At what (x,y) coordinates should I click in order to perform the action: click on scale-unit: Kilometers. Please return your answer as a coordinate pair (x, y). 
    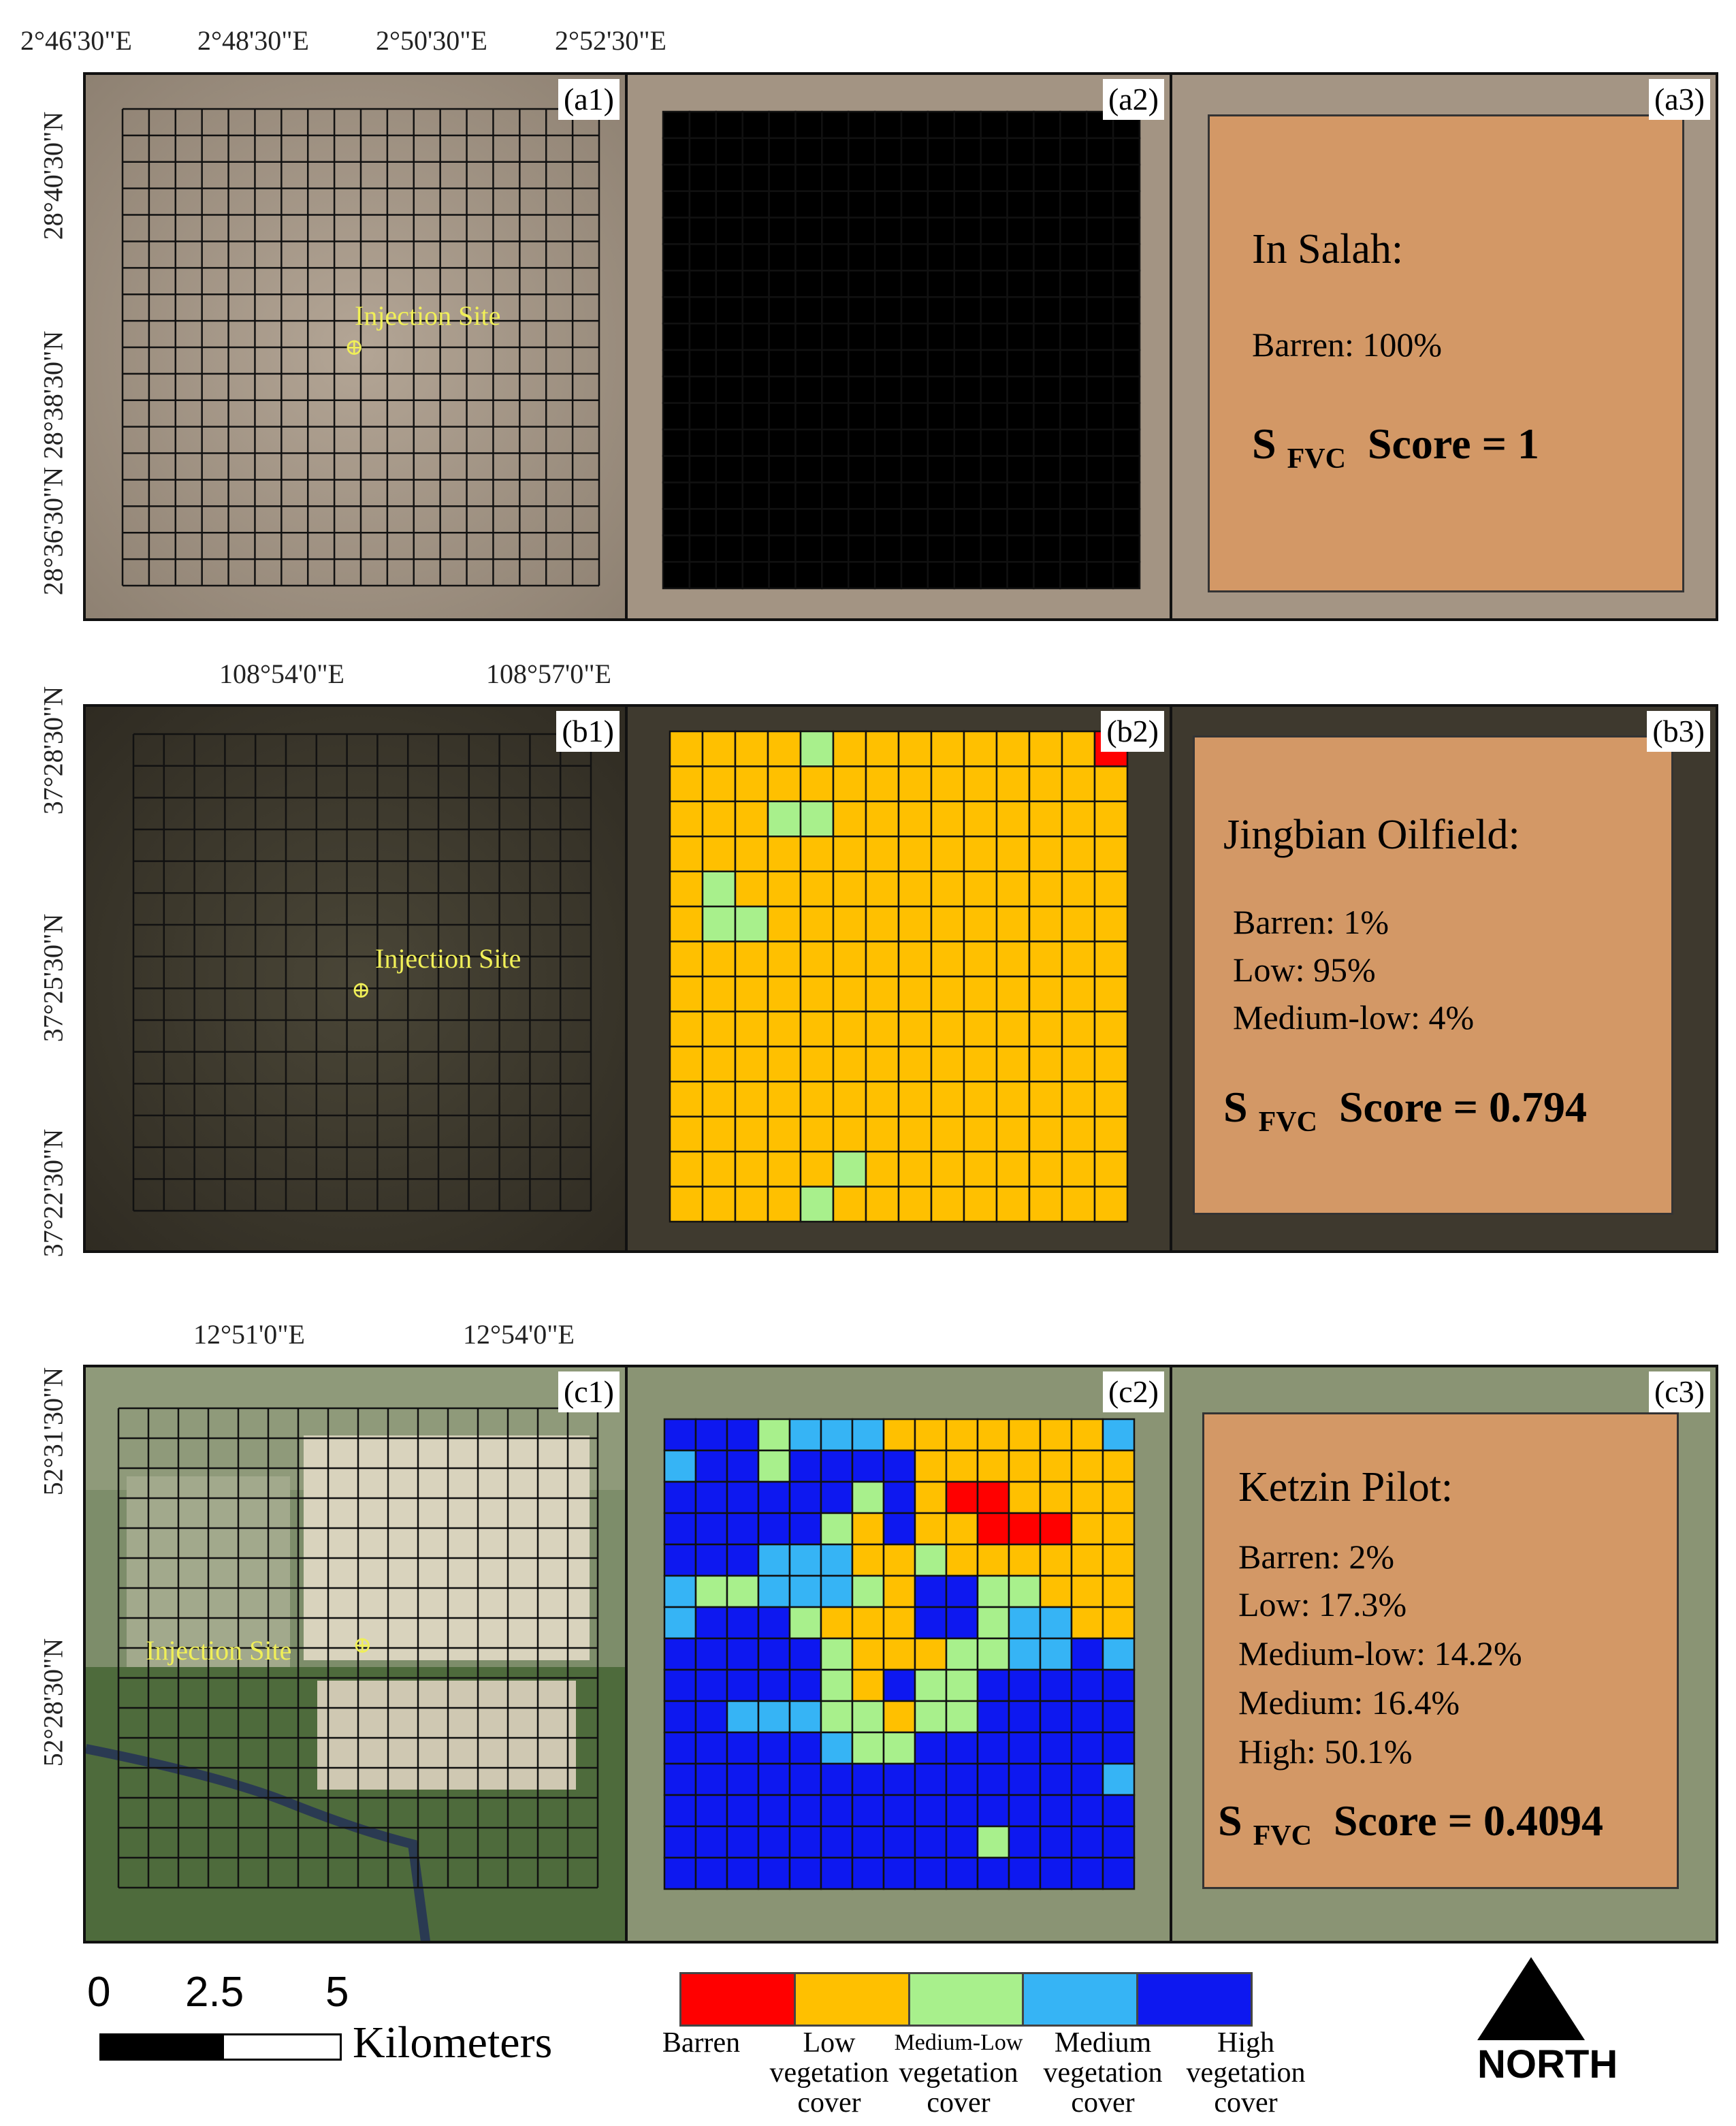
    Looking at the image, I should click on (453, 2042).